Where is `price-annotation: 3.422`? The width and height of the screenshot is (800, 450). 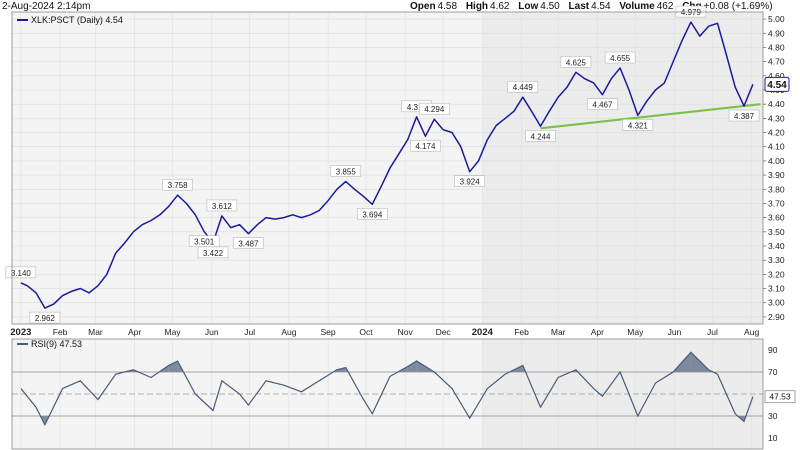 price-annotation: 3.422 is located at coordinates (213, 252).